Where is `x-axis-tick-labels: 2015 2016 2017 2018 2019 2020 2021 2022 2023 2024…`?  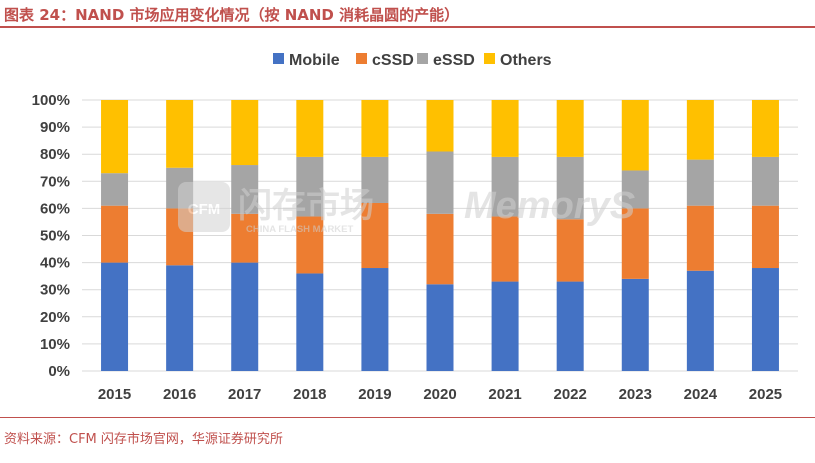 x-axis-tick-labels: 2015 2016 2017 2018 2019 2020 2021 2022 2023 2024… is located at coordinates (440, 394).